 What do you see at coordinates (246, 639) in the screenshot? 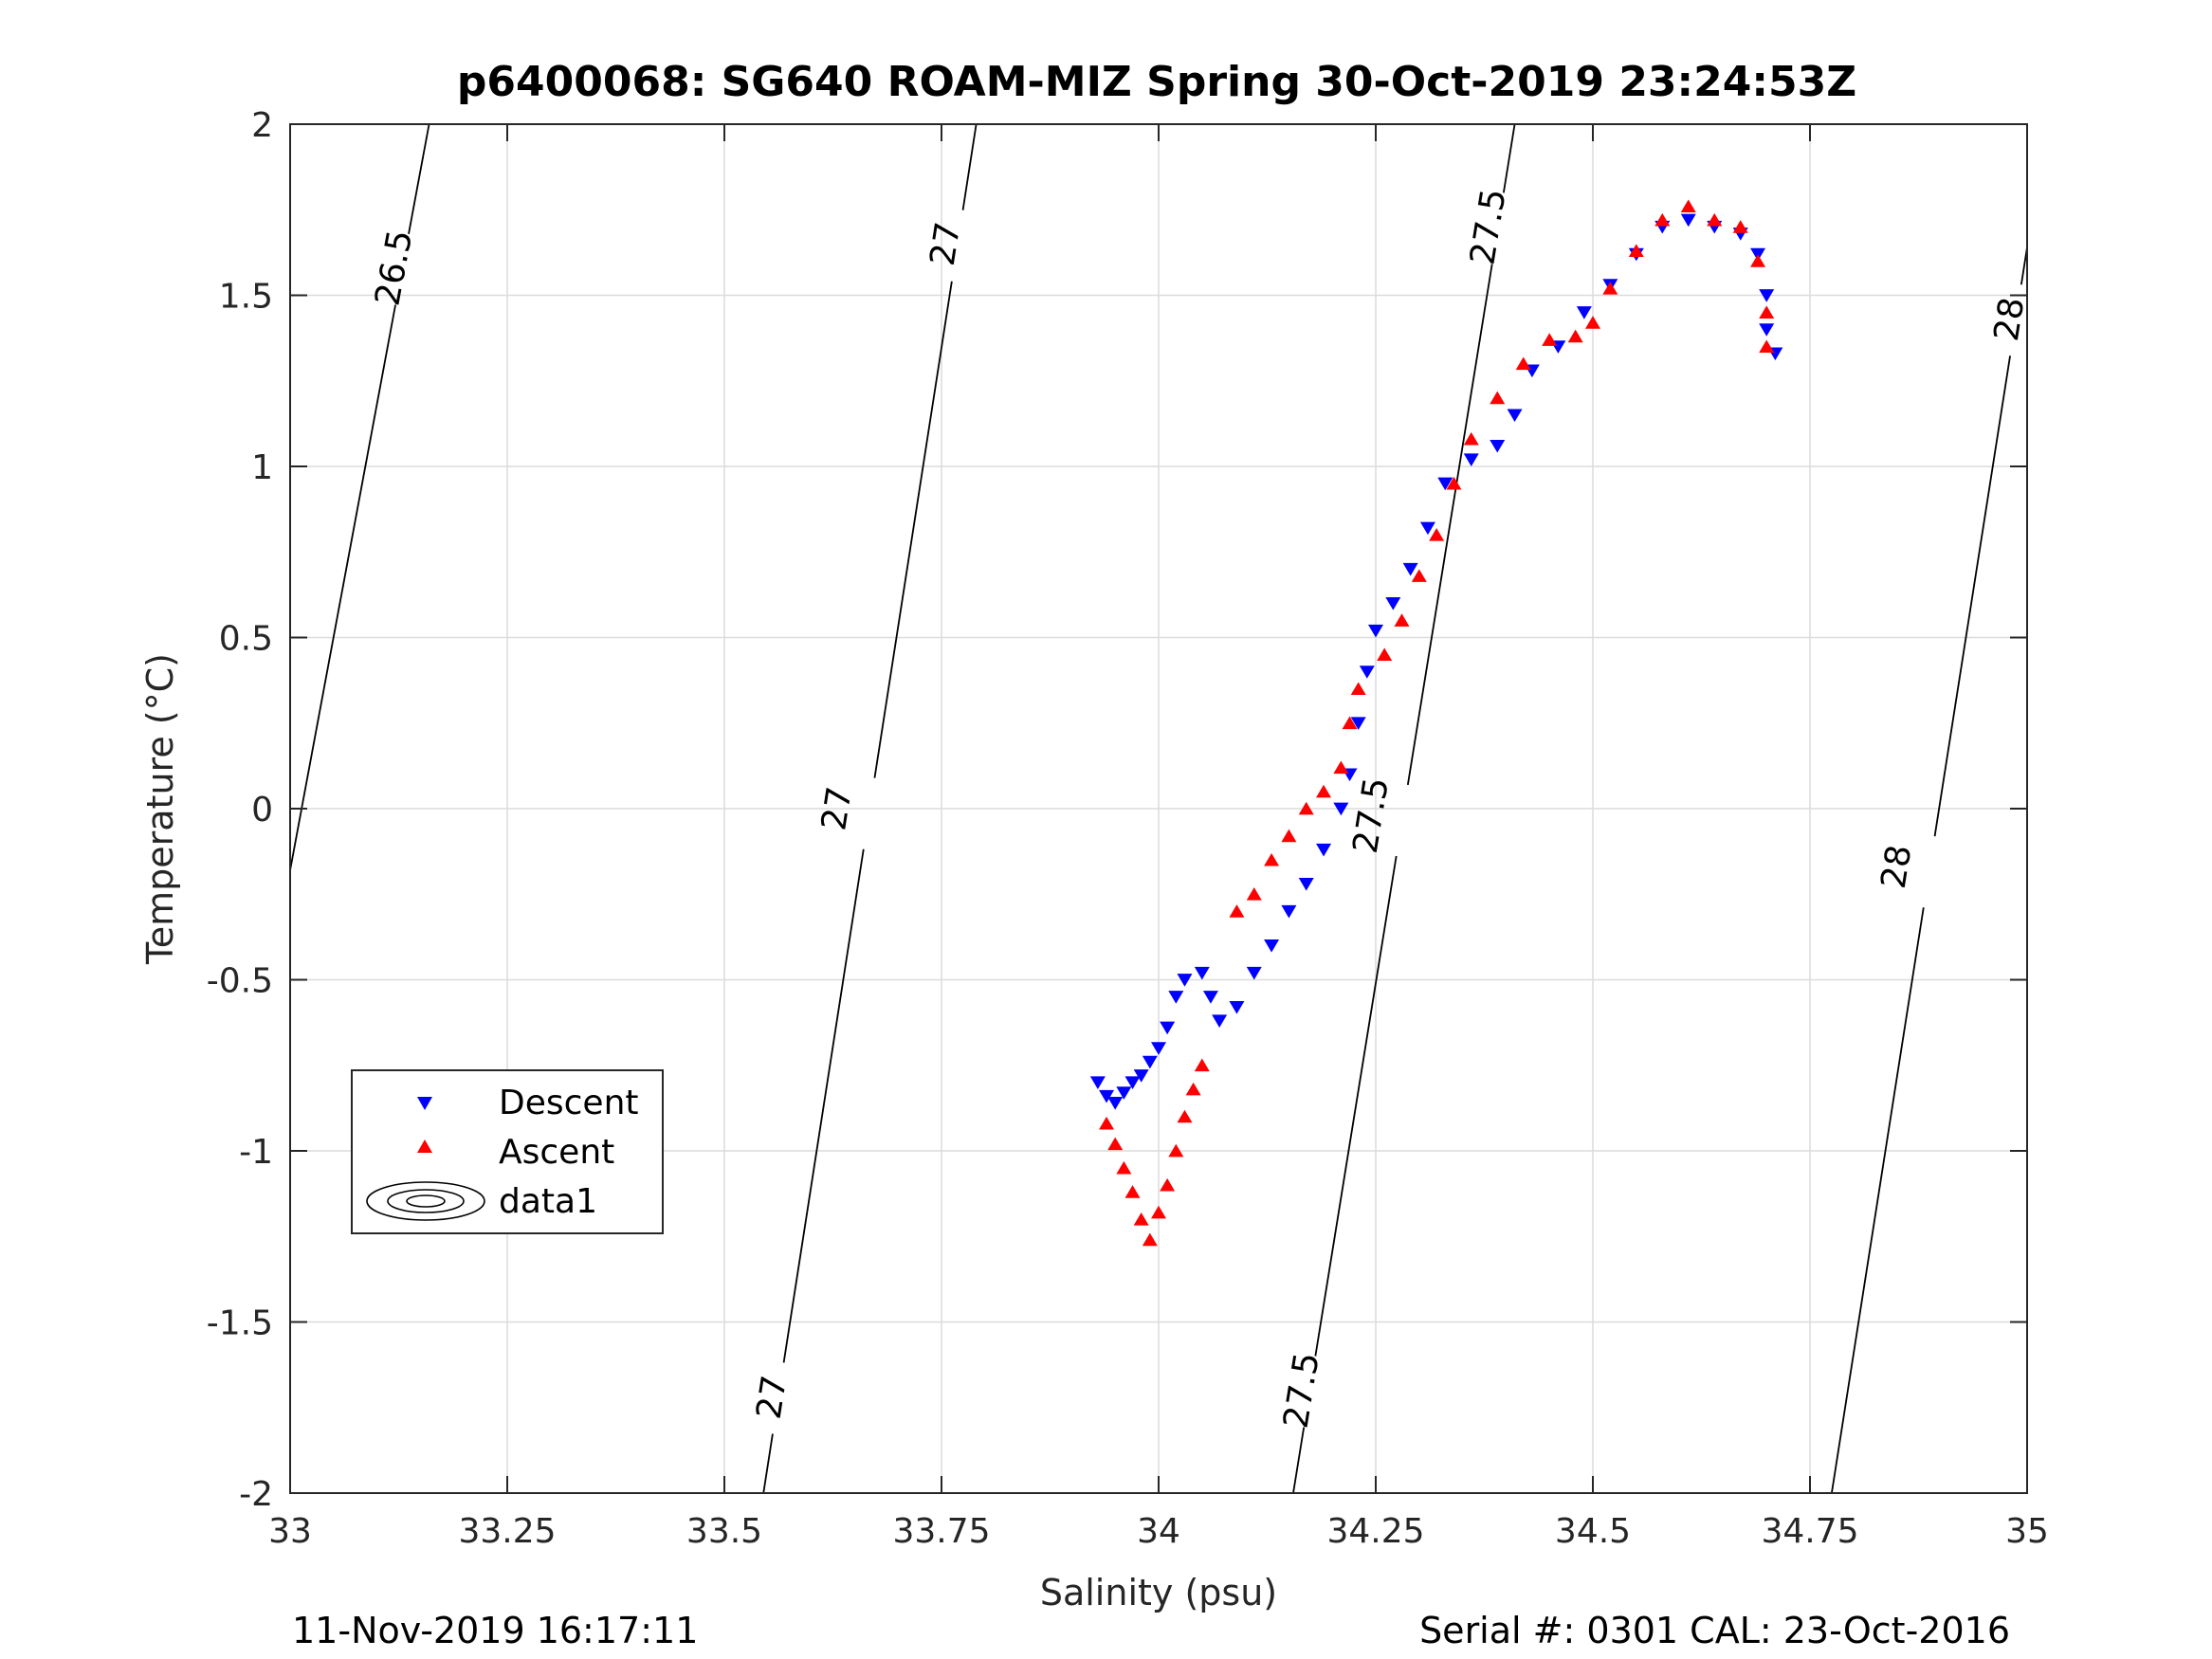
I see `y-tick-label: 0.5` at bounding box center [246, 639].